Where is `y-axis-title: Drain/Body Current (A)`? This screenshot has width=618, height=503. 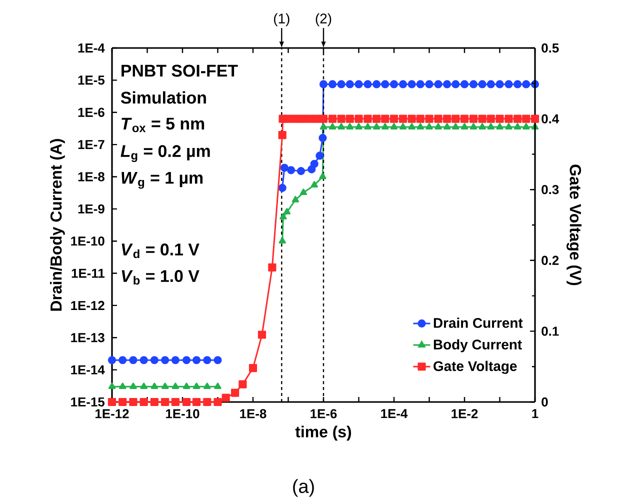
y-axis-title: Drain/Body Current (A) is located at coordinates (57, 225).